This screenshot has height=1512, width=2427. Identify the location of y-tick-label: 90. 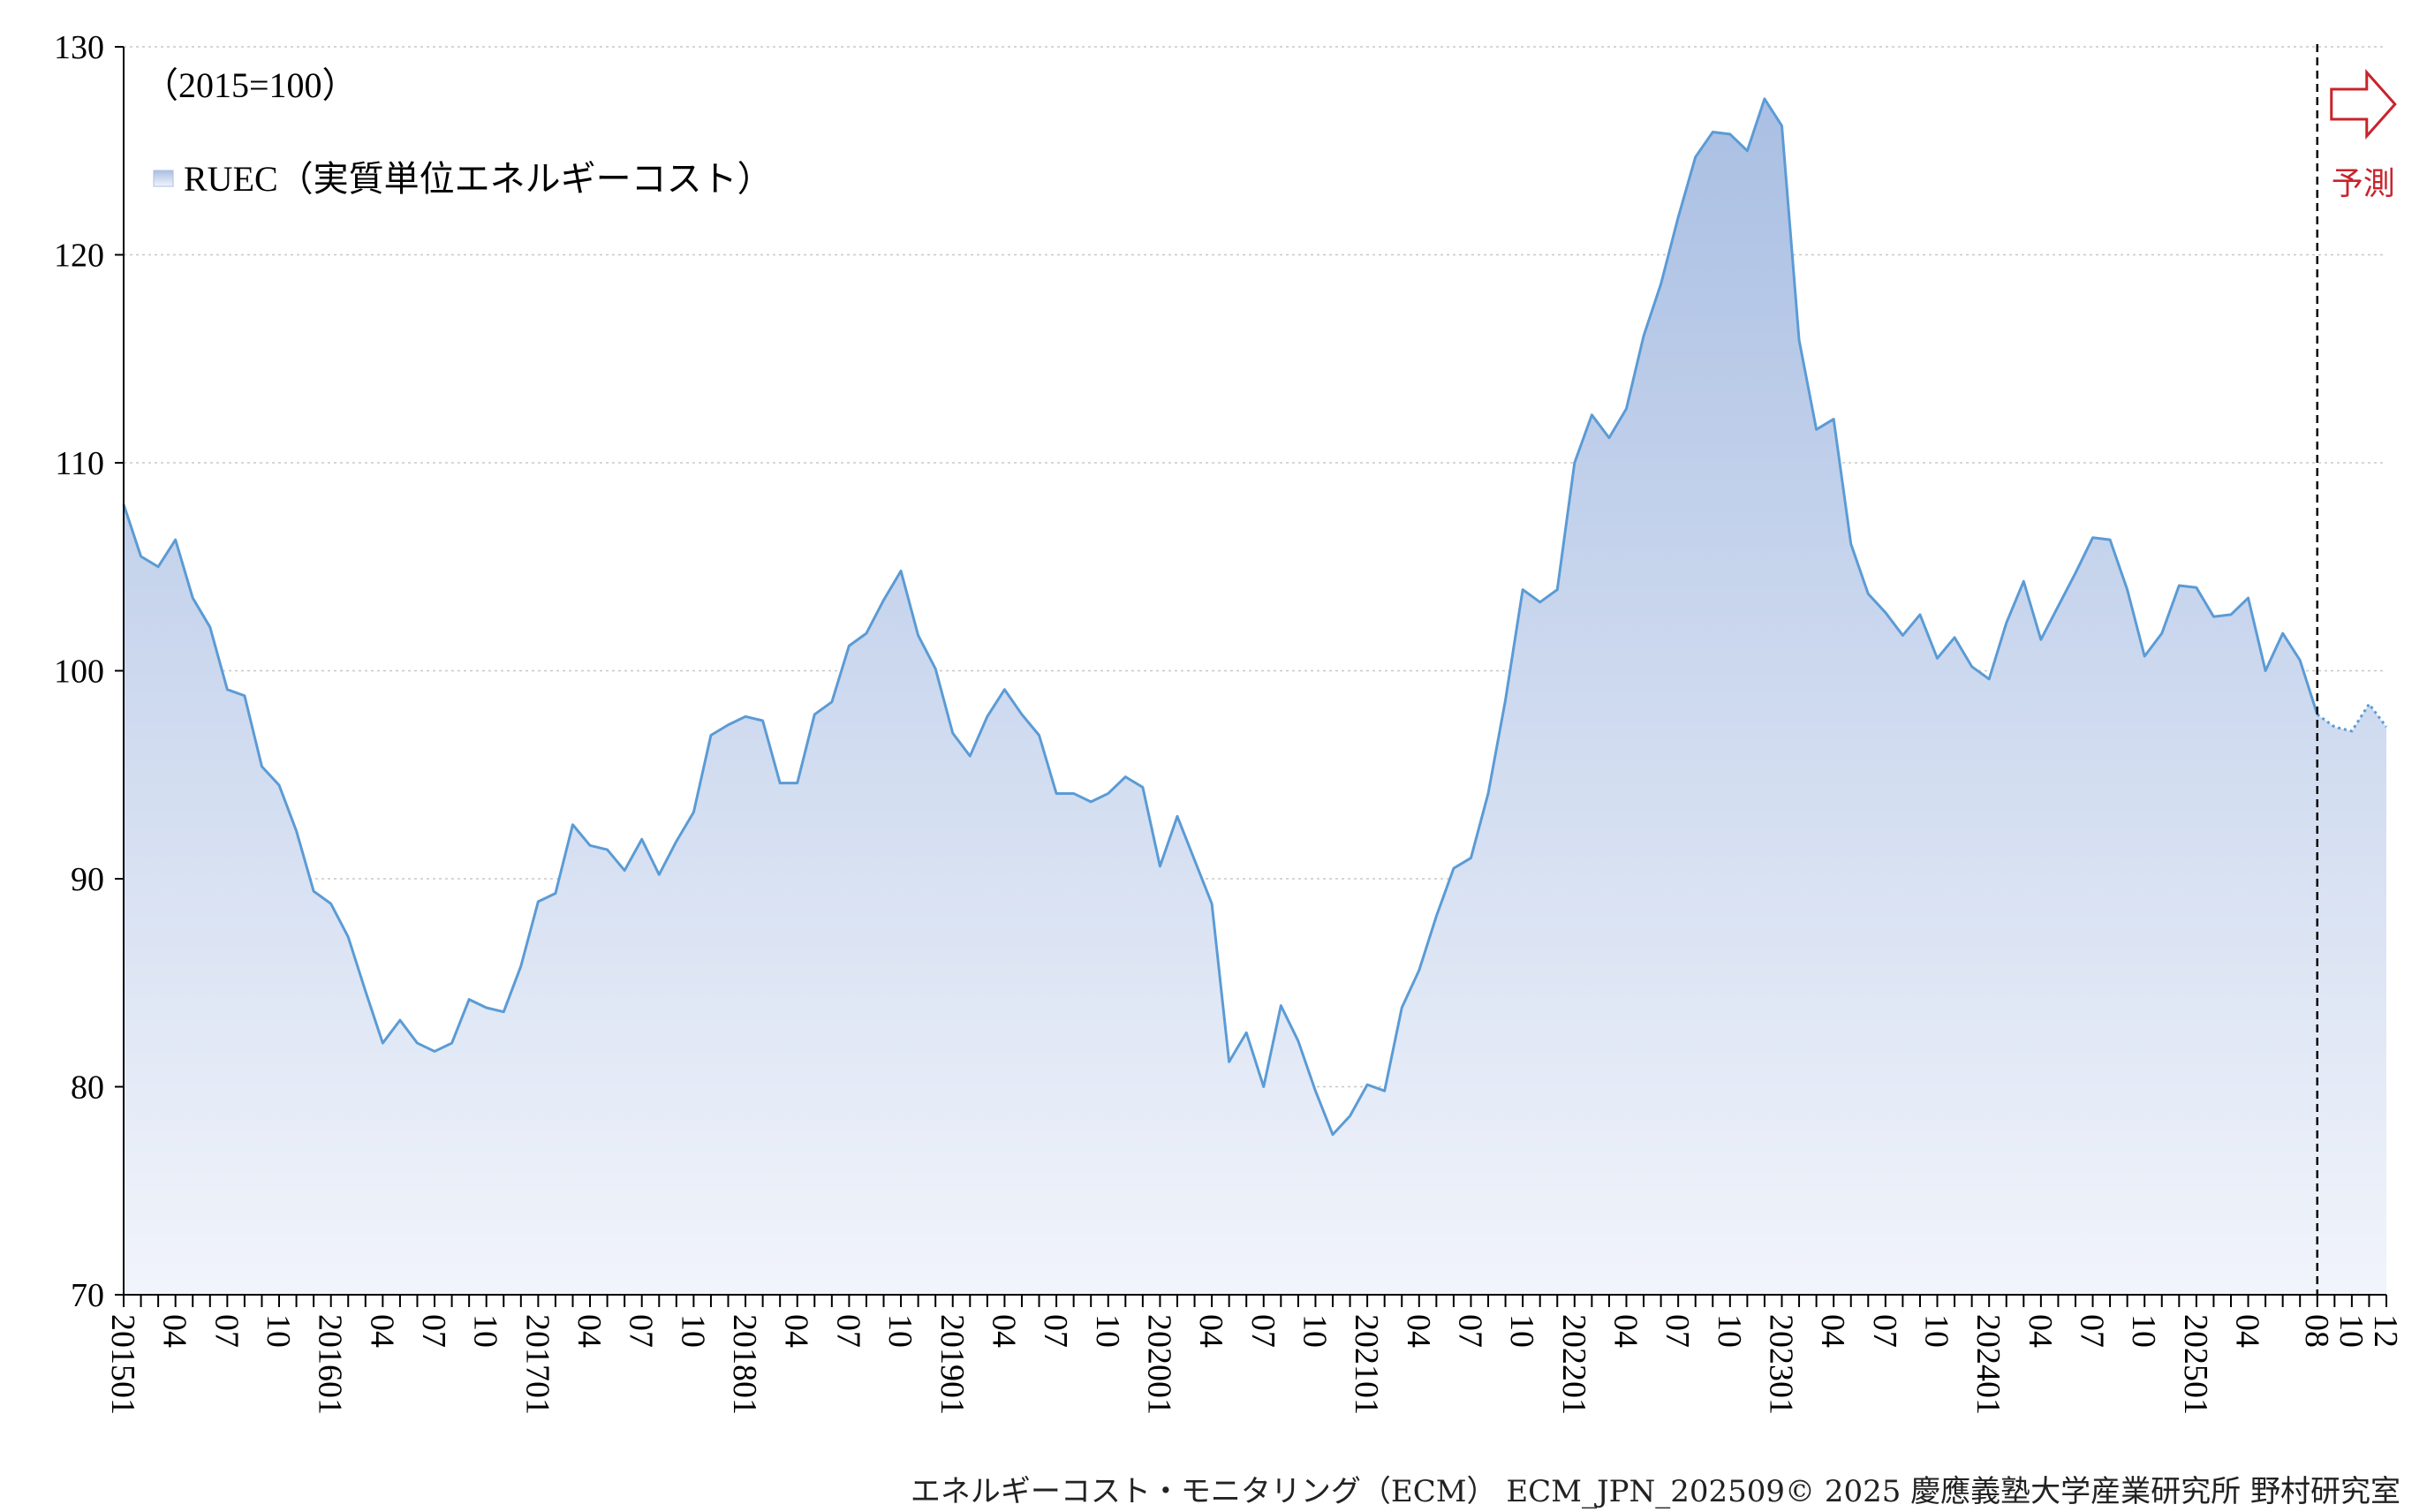
(87, 879).